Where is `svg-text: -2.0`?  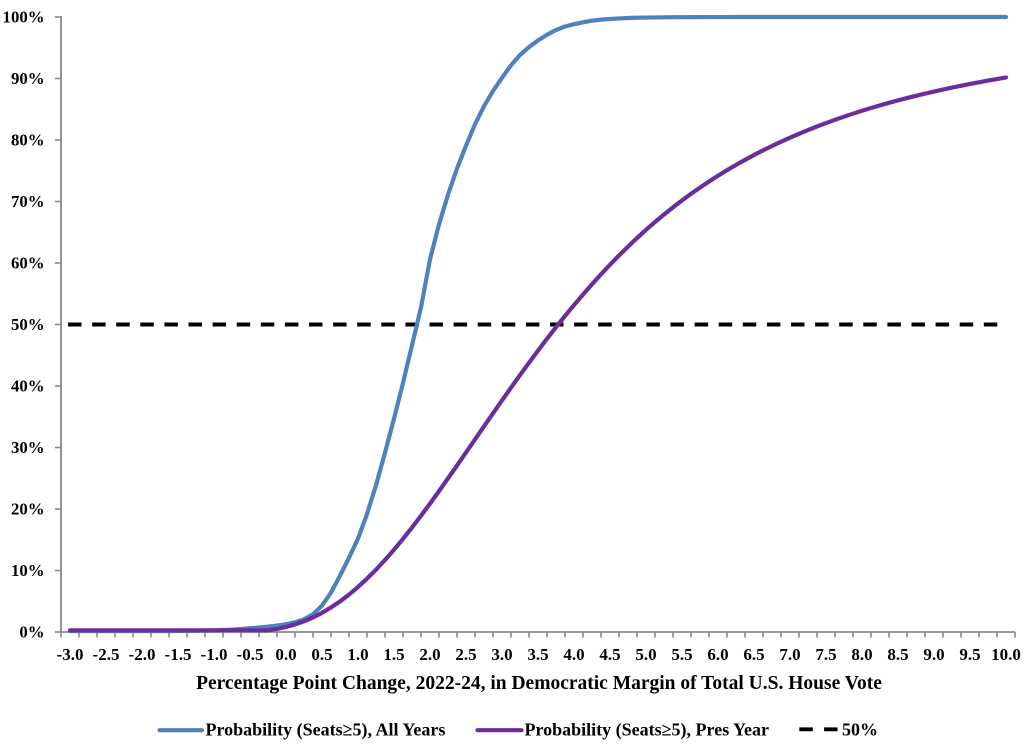
svg-text: -2.0 is located at coordinates (142, 654).